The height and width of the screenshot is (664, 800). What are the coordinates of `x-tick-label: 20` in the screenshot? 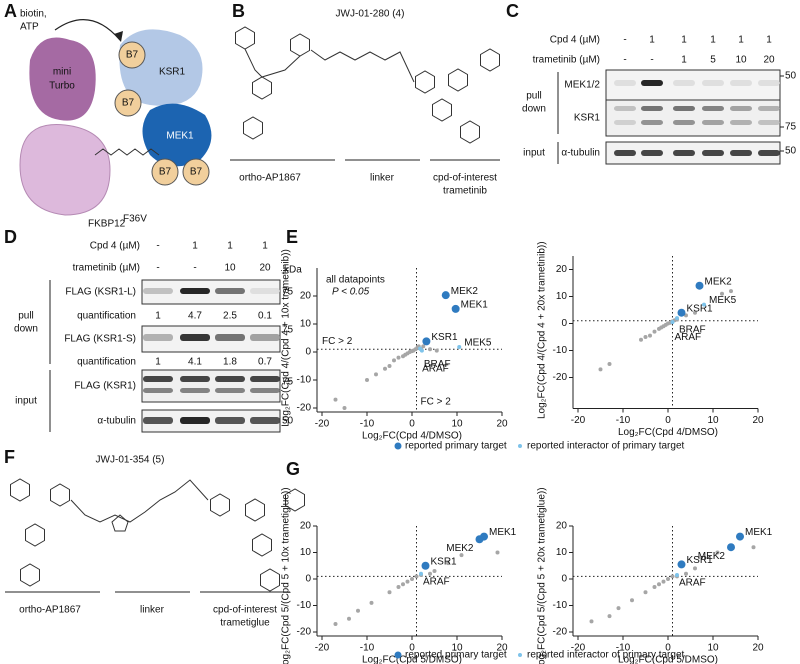 It's located at (502, 648).